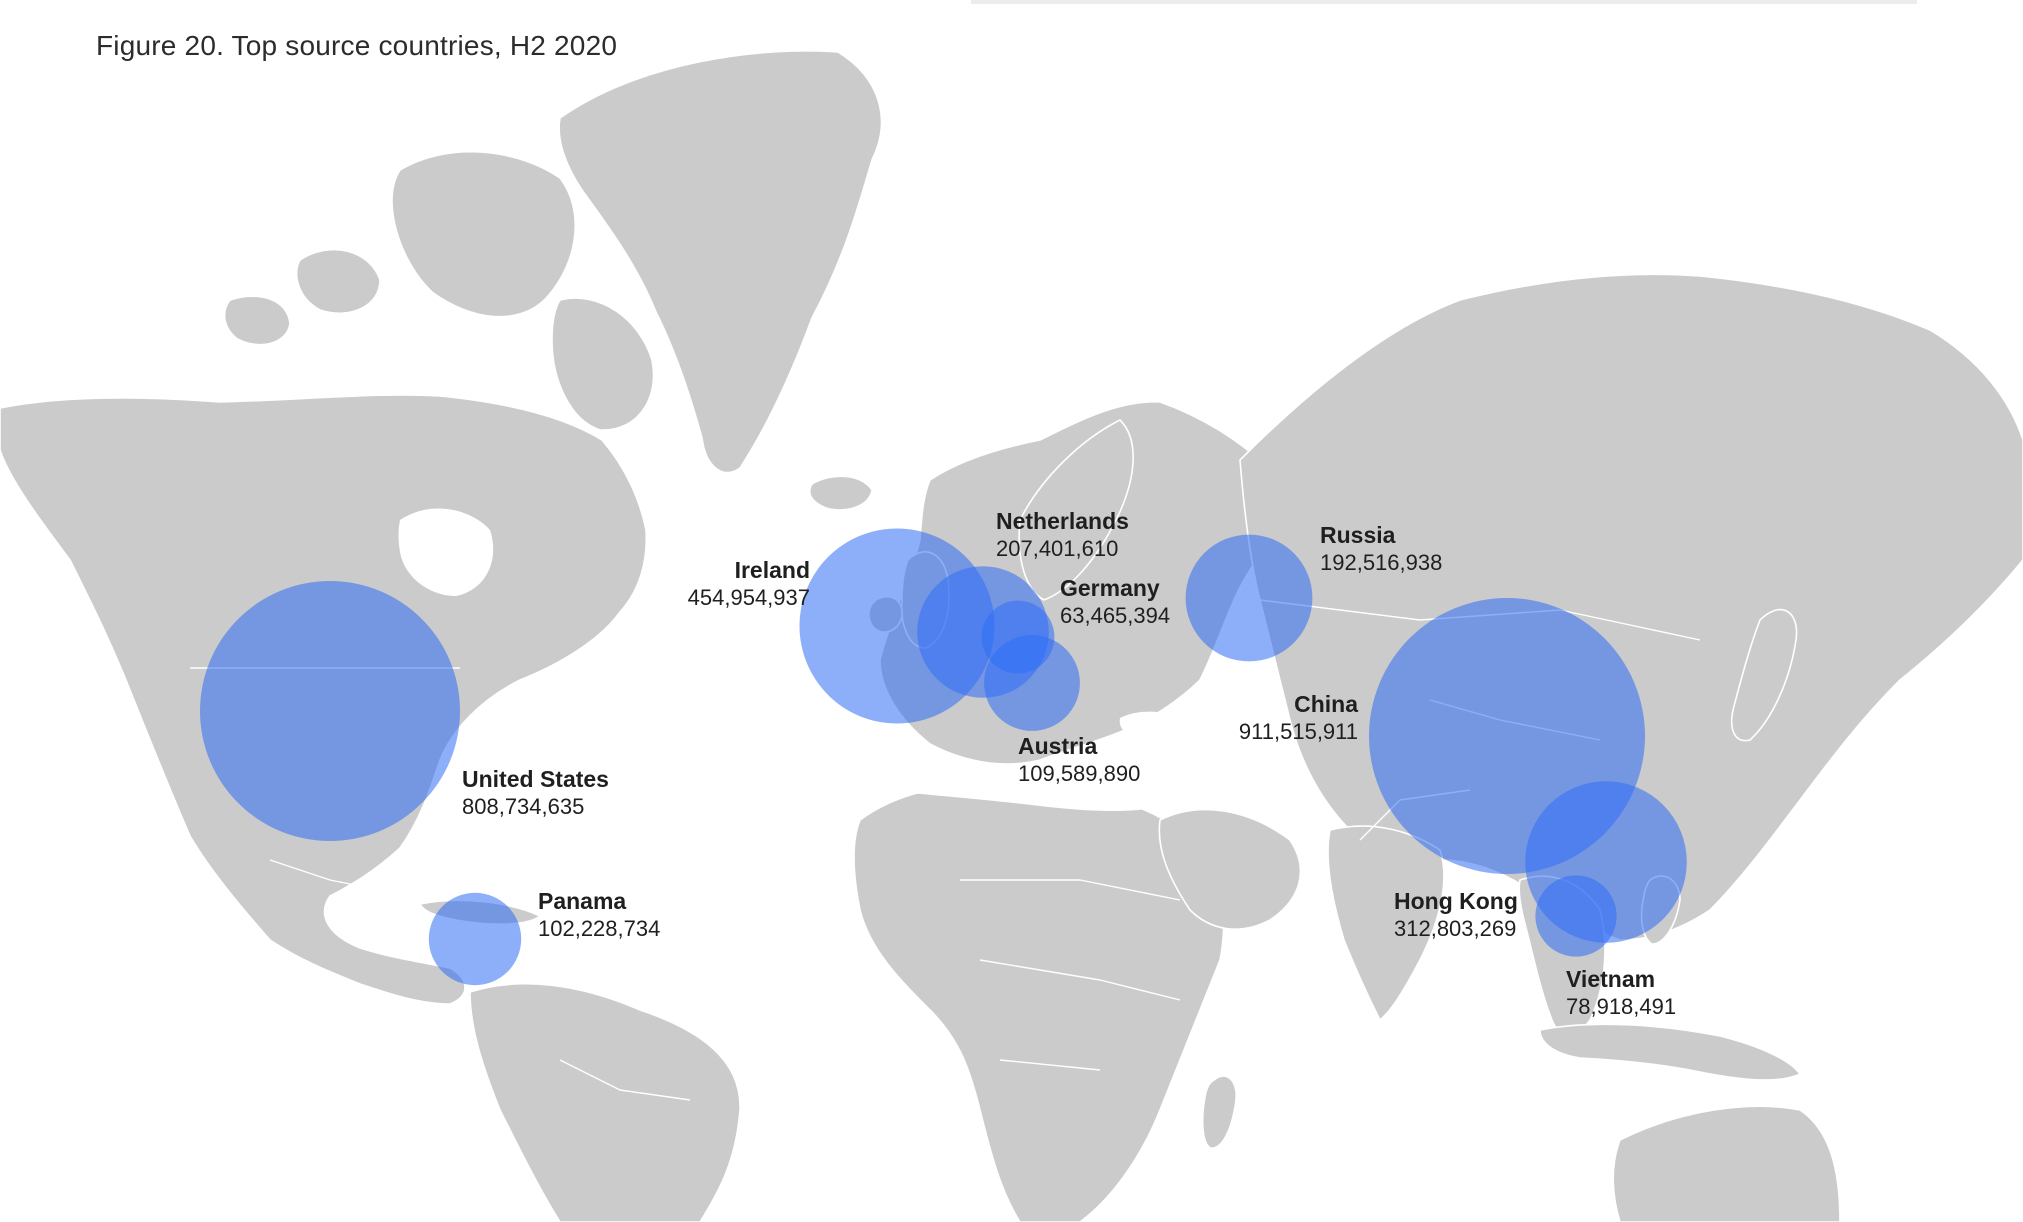 The image size is (2023, 1222). What do you see at coordinates (1151, 726) in the screenshot?
I see `black-sea` at bounding box center [1151, 726].